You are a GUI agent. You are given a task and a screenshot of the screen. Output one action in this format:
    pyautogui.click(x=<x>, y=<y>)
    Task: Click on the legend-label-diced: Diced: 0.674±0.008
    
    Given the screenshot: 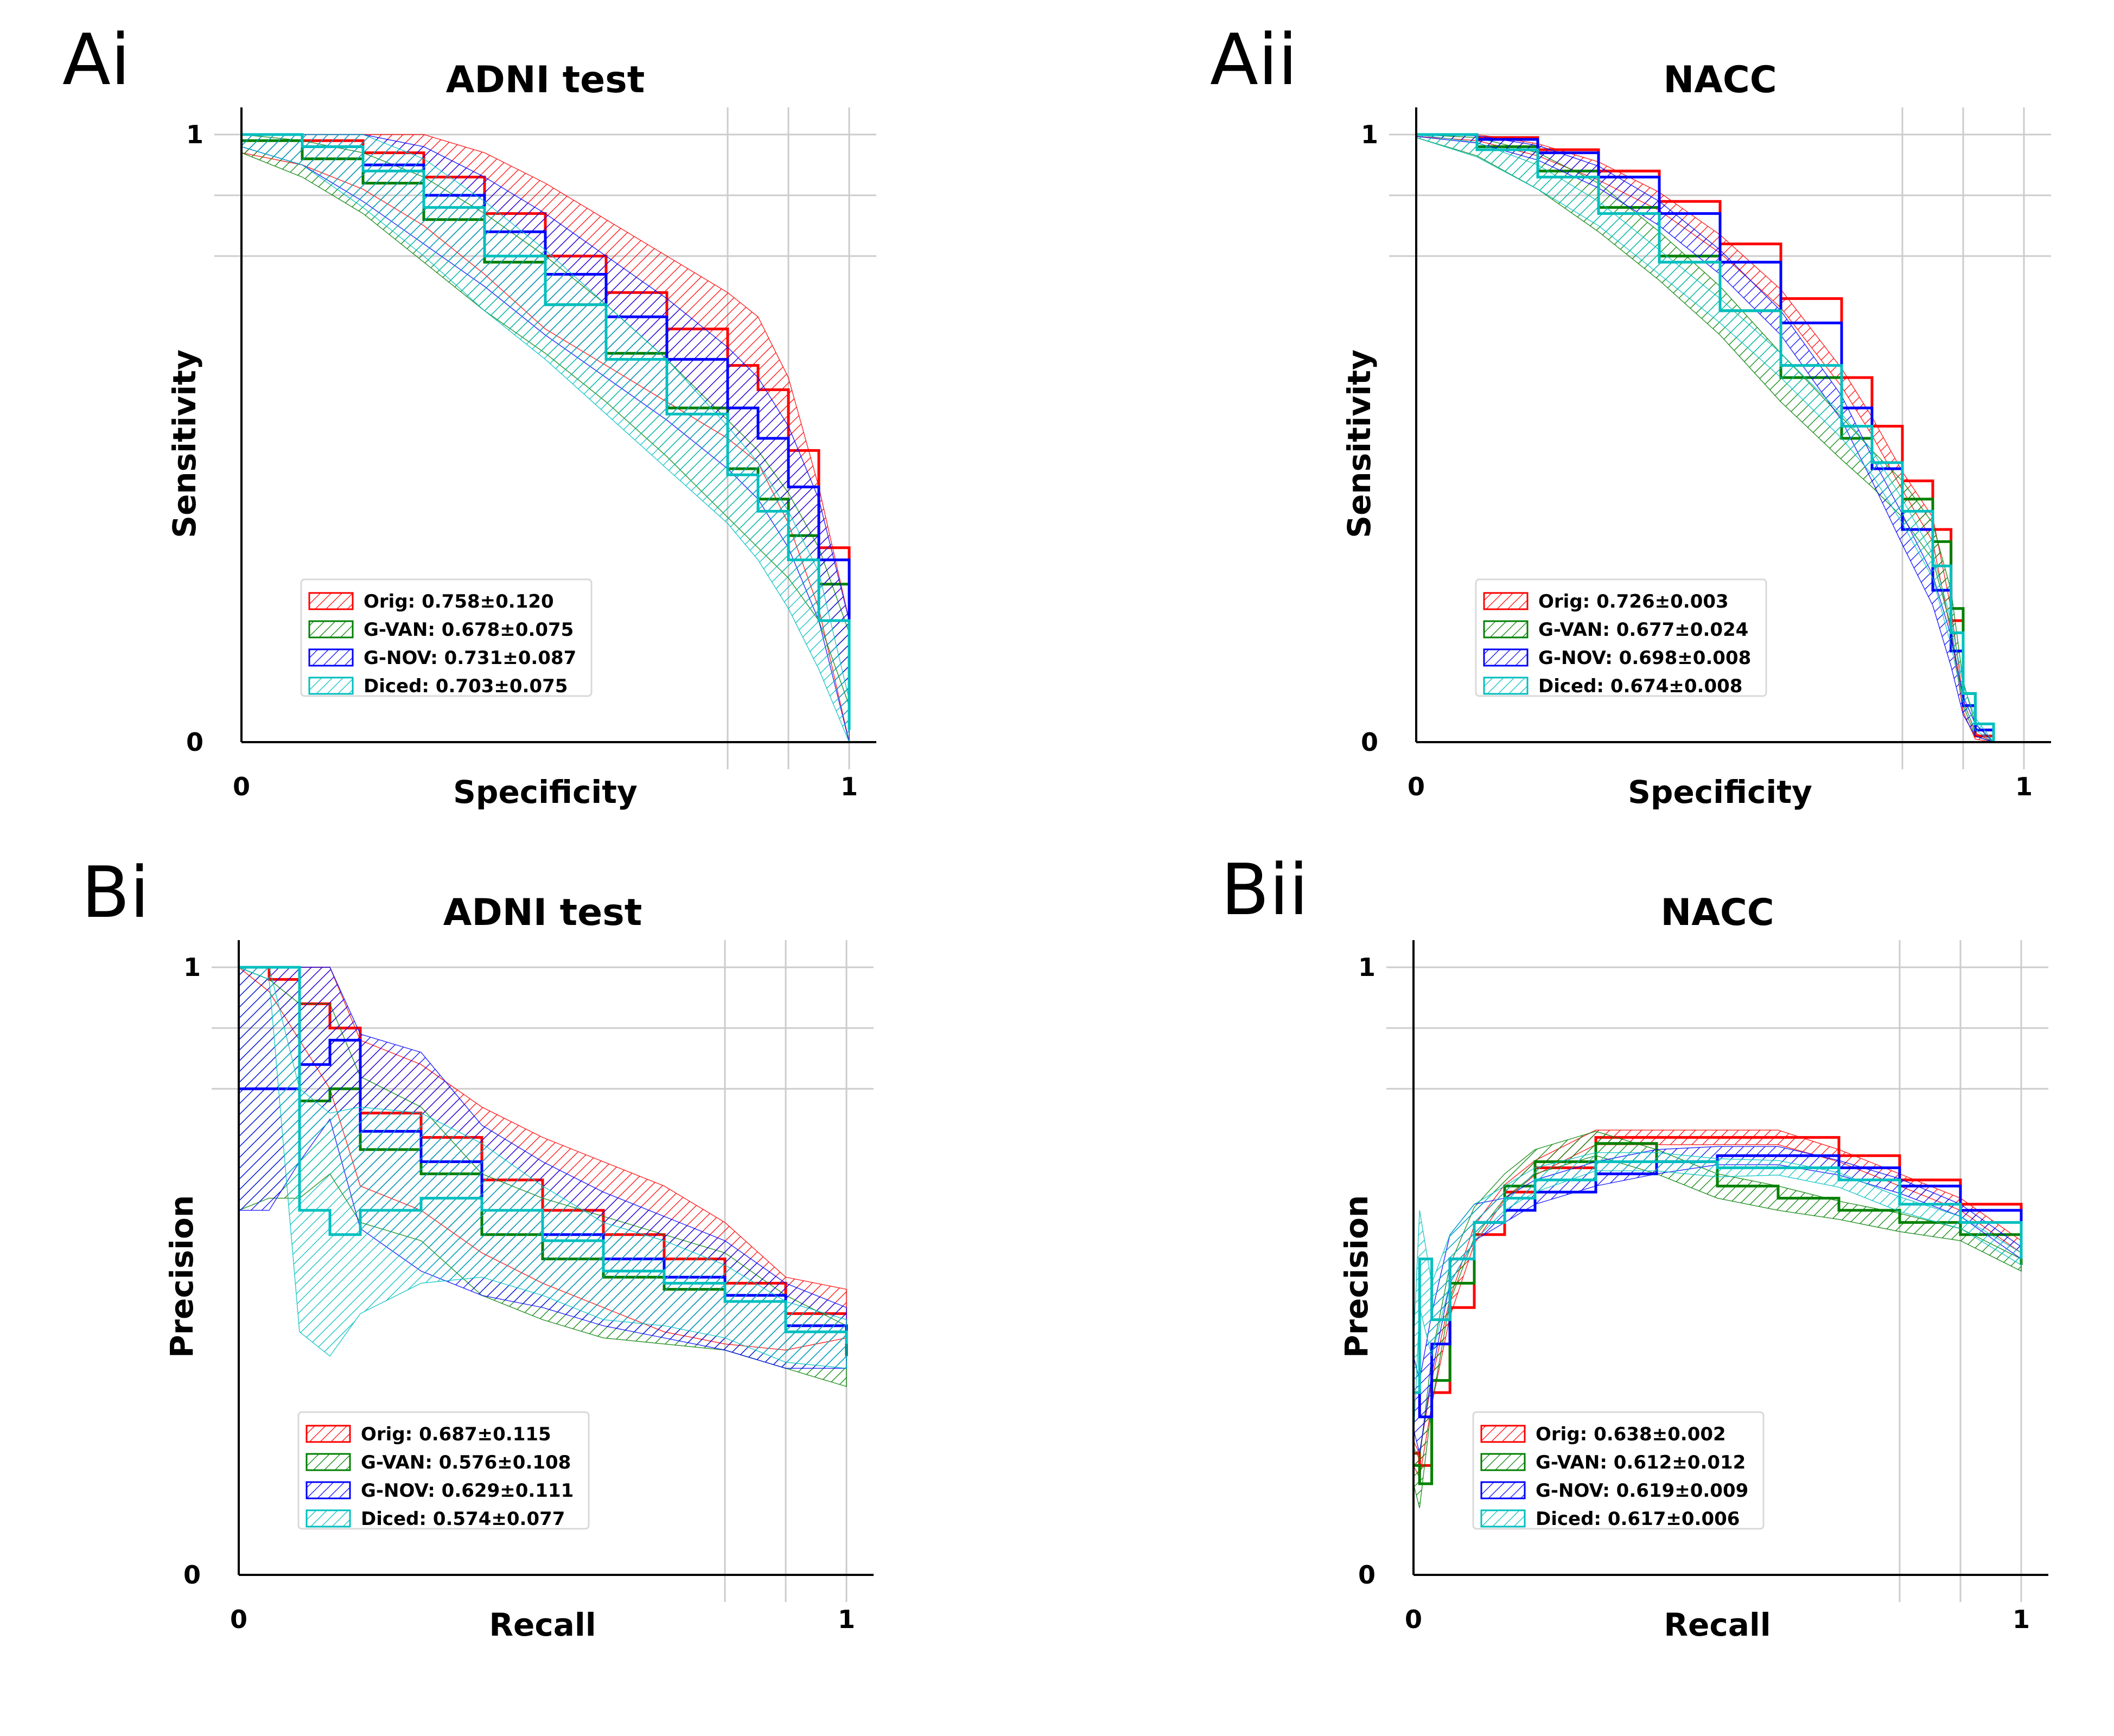 What is the action you would take?
    pyautogui.click(x=1640, y=686)
    